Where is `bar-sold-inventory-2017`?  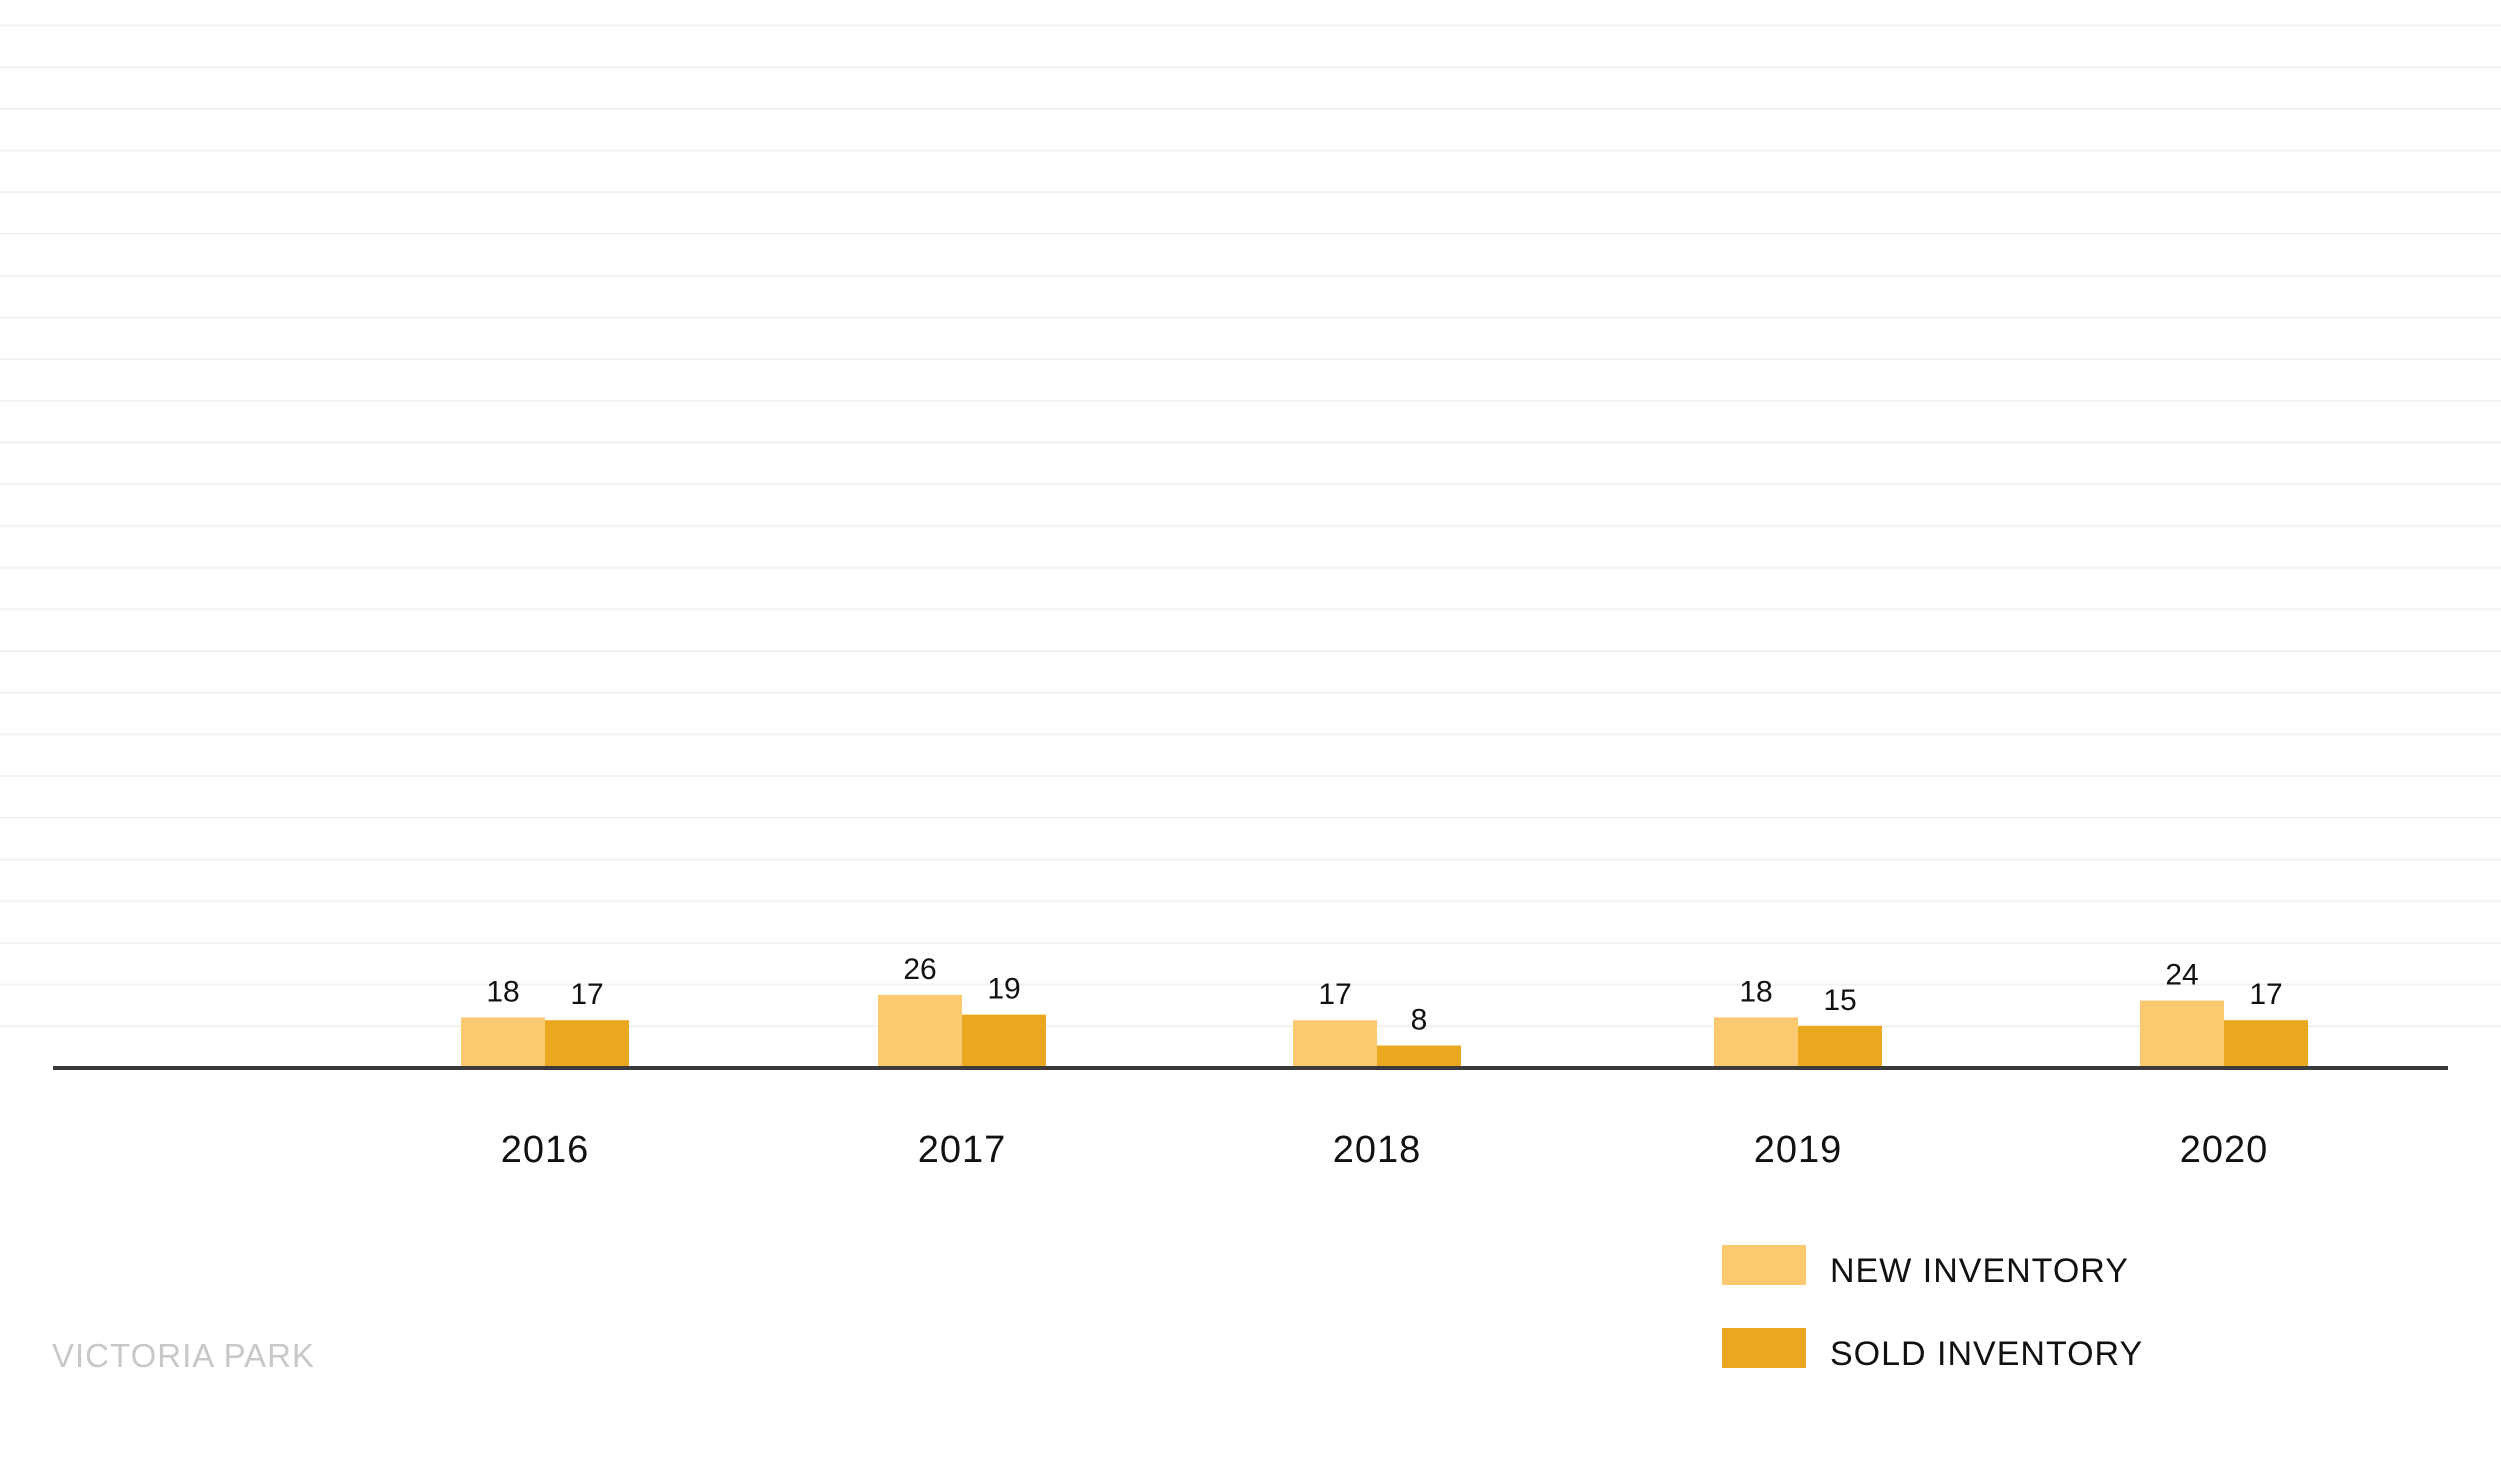
bar-sold-inventory-2017 is located at coordinates (1004, 1041).